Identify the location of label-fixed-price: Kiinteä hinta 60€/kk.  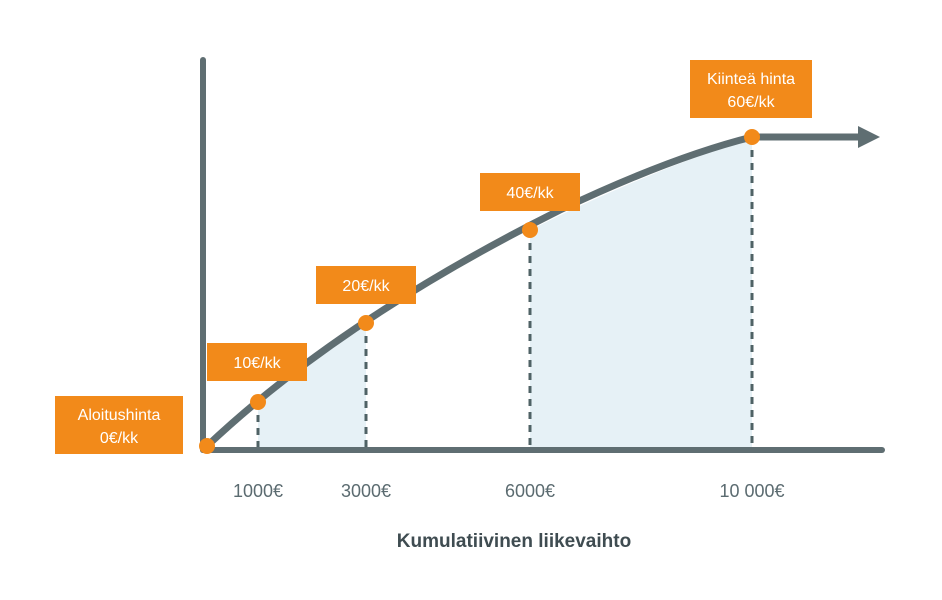
(751, 89).